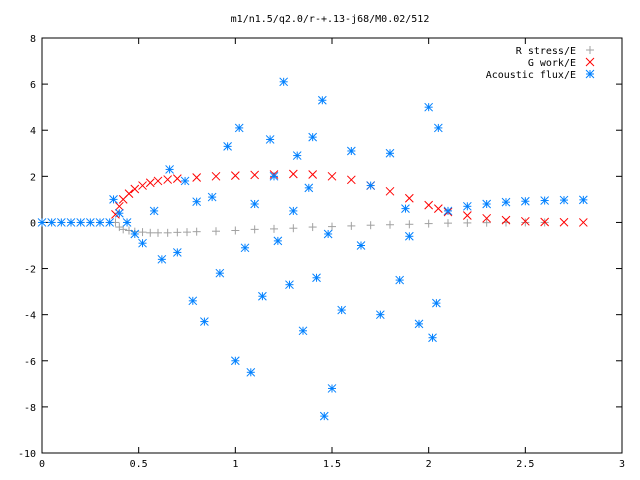 This screenshot has height=480, width=640. What do you see at coordinates (332, 464) in the screenshot?
I see `x-tick-label: 1.5` at bounding box center [332, 464].